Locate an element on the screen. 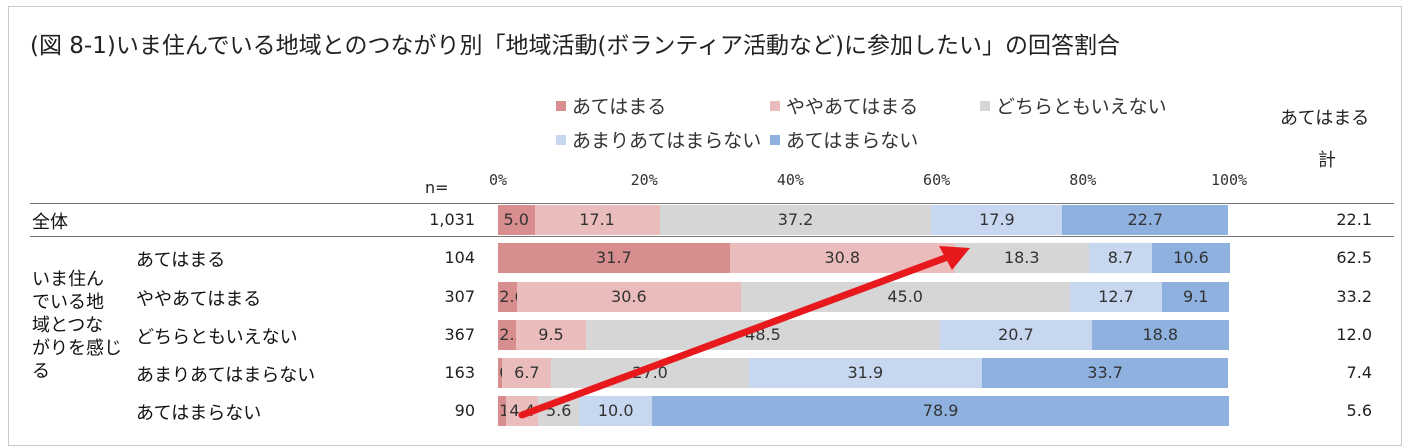  row-label: あてはまらない is located at coordinates (199, 413).